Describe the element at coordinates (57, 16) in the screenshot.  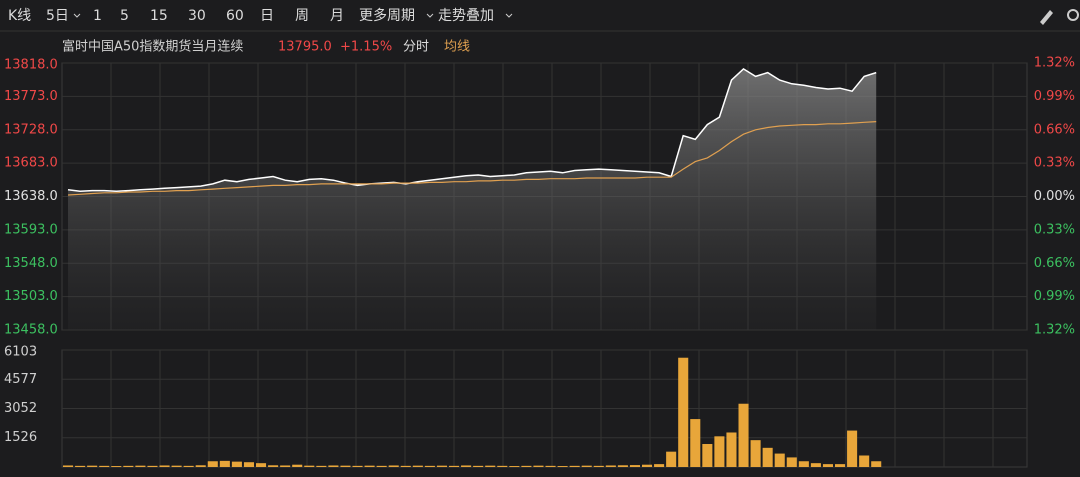
I see `toolbar-item: 5日` at that location.